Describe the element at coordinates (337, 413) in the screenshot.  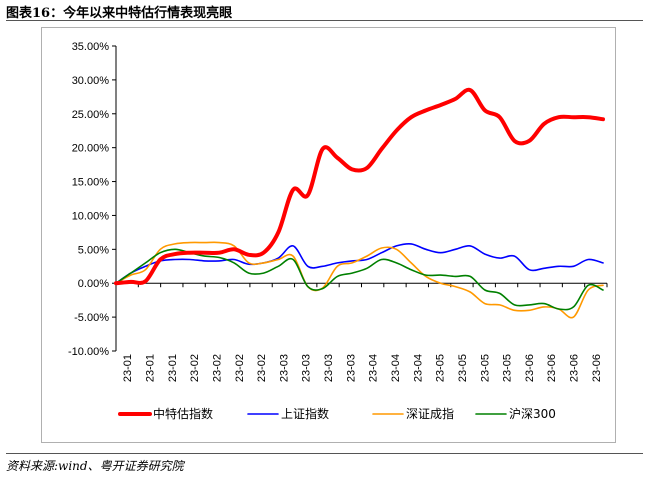
I see `legend: 中特估指数 上证指数 深证成指 沪深300` at that location.